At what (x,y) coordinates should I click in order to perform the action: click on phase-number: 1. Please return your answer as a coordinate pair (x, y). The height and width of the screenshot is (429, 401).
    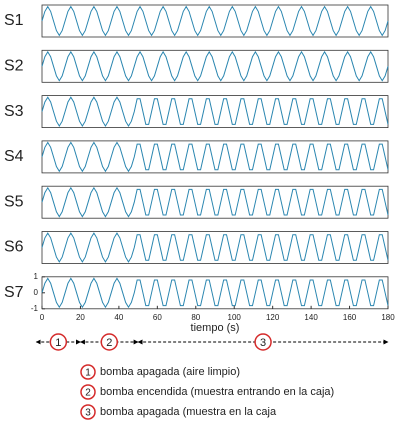
    Looking at the image, I should click on (58, 343).